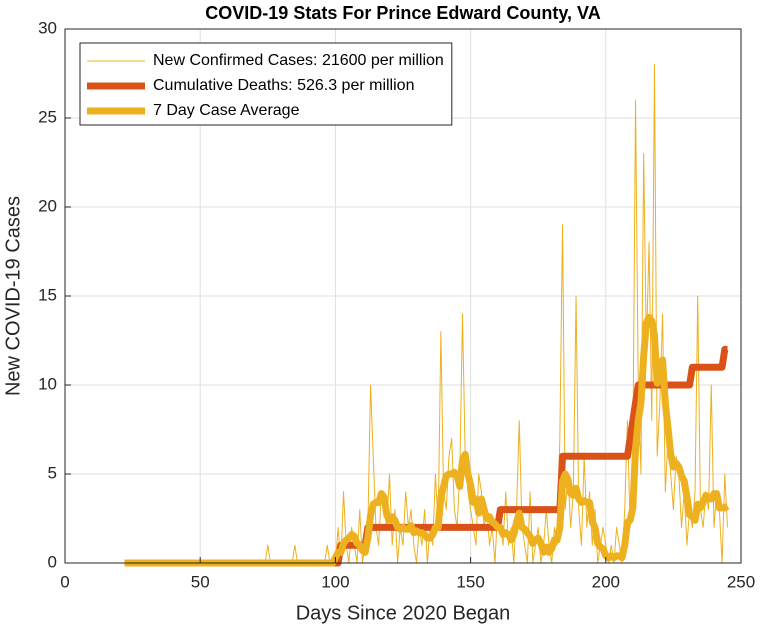  Describe the element at coordinates (335, 581) in the screenshot. I see `x-tick-label: 100` at that location.